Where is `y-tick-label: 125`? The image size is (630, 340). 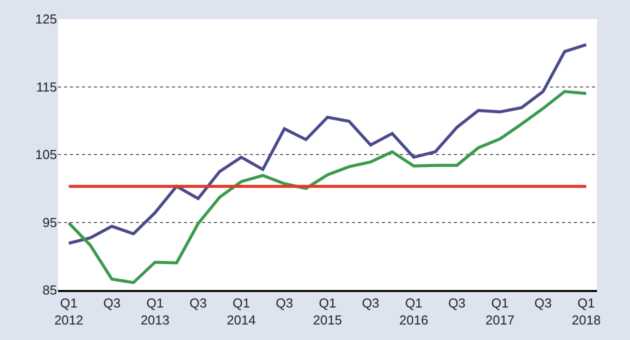 y-tick-label: 125 is located at coordinates (46, 19).